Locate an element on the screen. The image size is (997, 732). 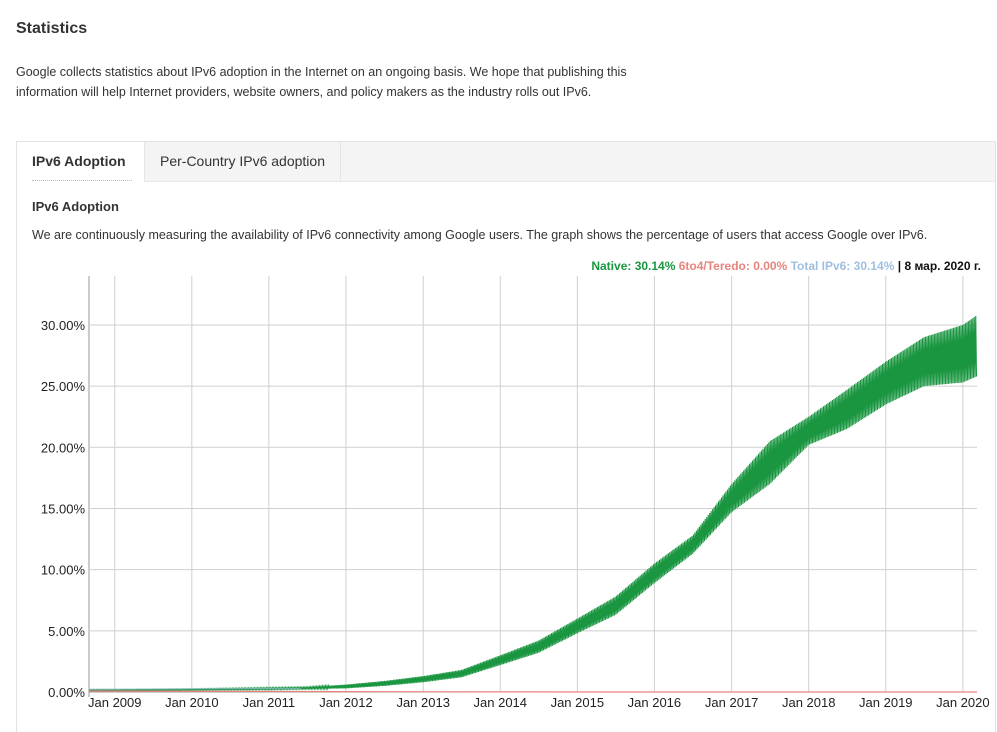
y-tick-label: 20.00% is located at coordinates (63, 447).